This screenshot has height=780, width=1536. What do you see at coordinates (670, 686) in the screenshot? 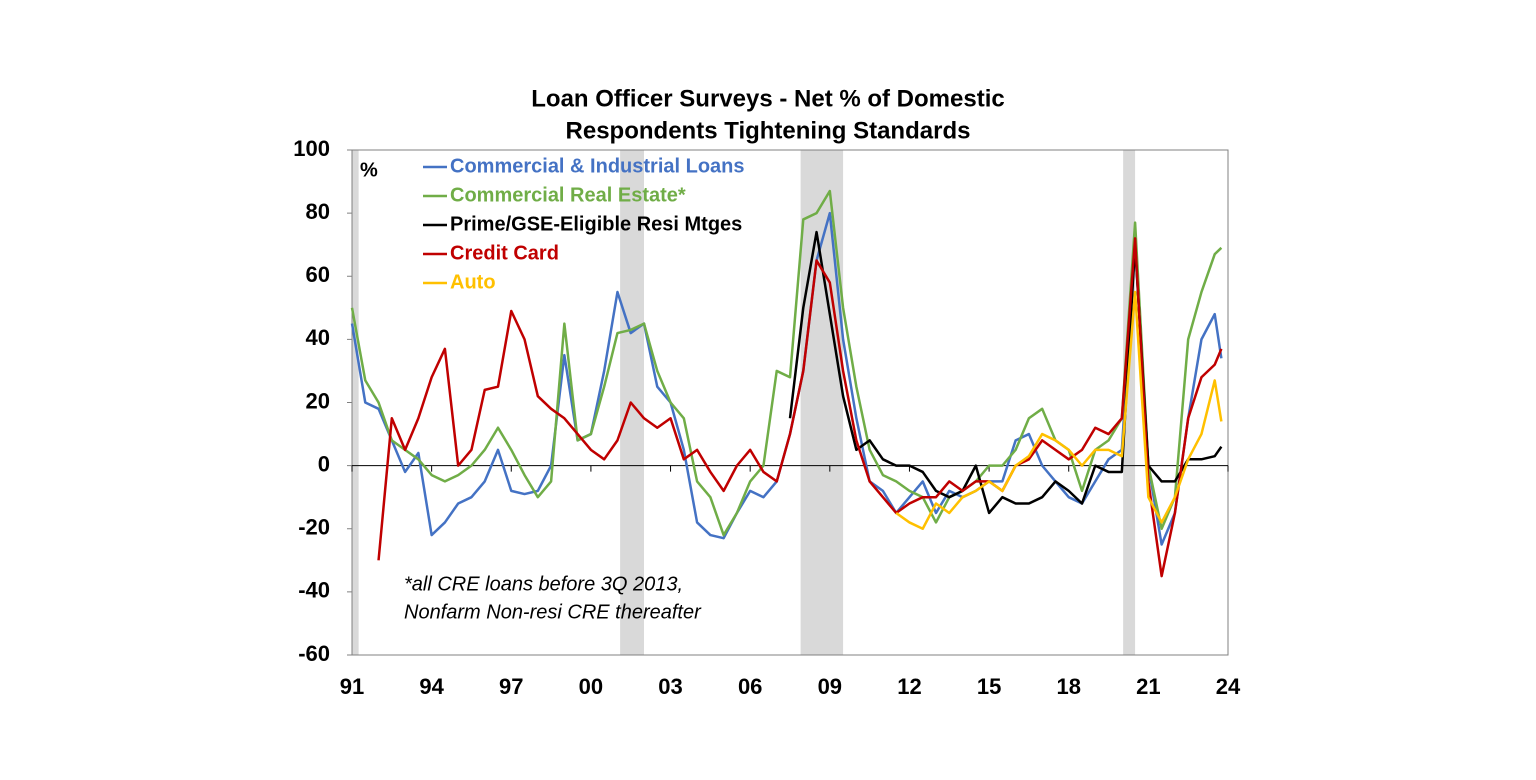
I see `x-tick-label: 03` at bounding box center [670, 686].